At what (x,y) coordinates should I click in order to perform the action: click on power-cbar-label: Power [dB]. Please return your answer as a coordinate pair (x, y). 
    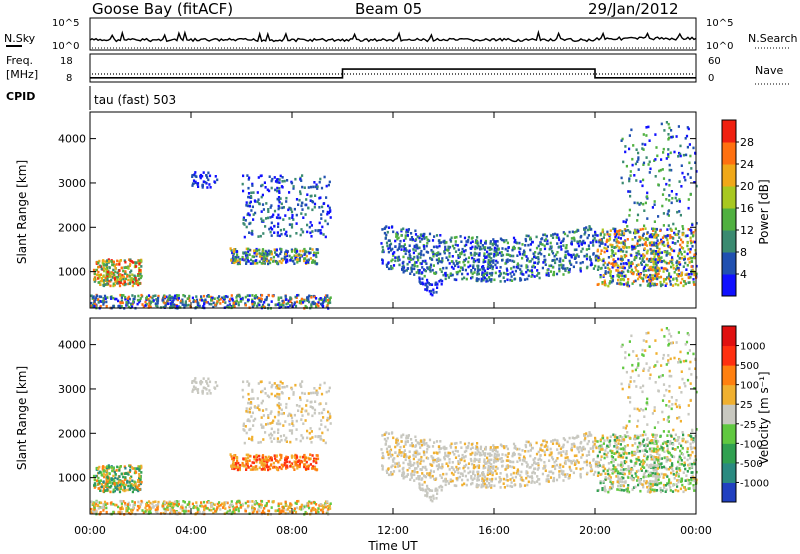
    Looking at the image, I should click on (764, 211).